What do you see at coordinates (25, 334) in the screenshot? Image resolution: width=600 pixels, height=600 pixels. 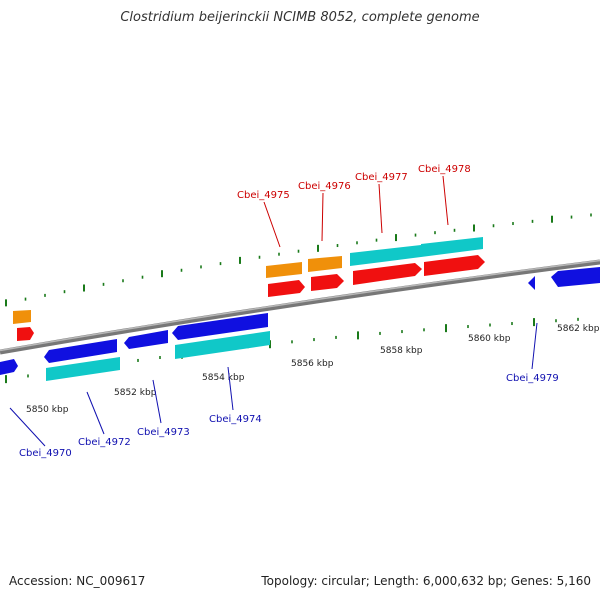 I see `cds-left-red` at bounding box center [25, 334].